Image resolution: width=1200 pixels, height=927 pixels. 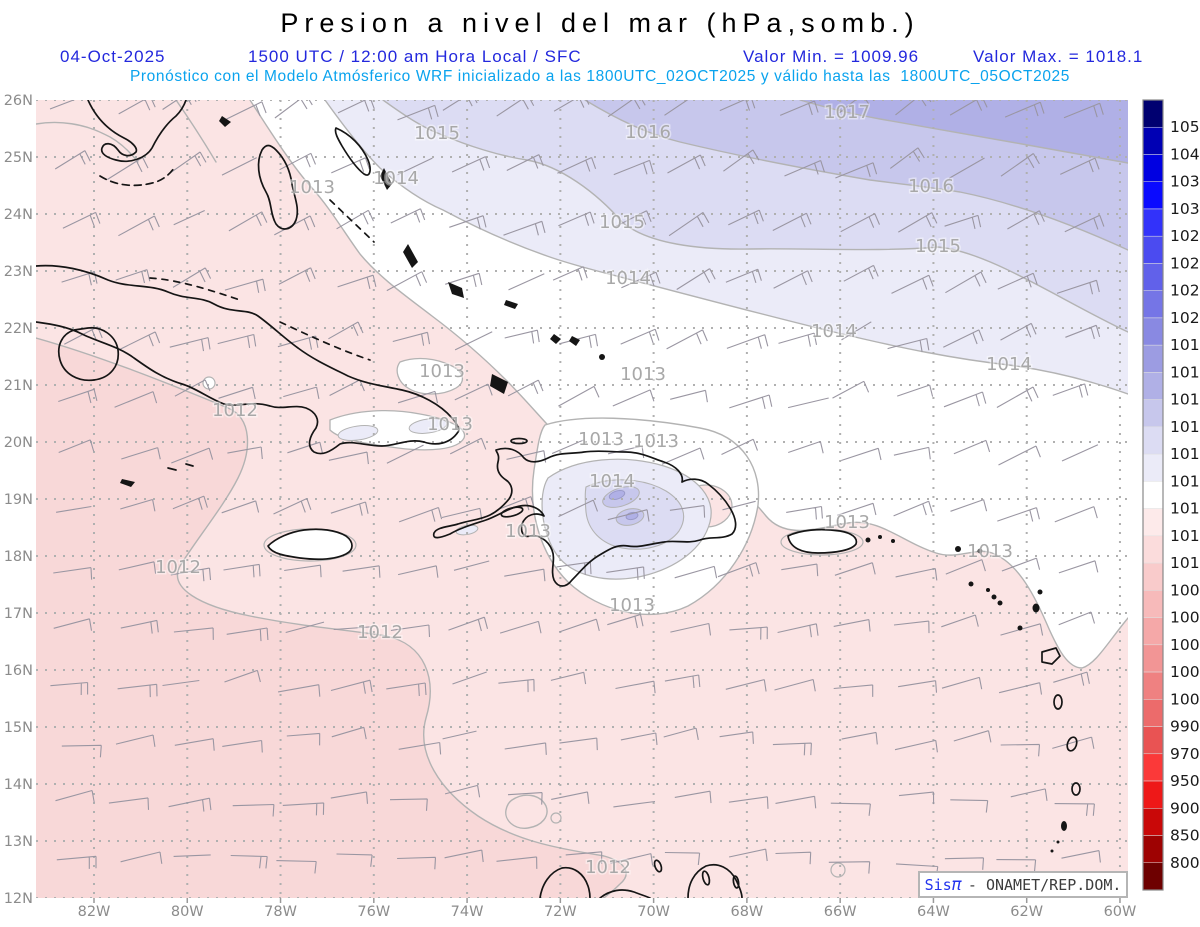 What do you see at coordinates (18, 557) in the screenshot?
I see `lat-tick-label: 18N` at bounding box center [18, 557].